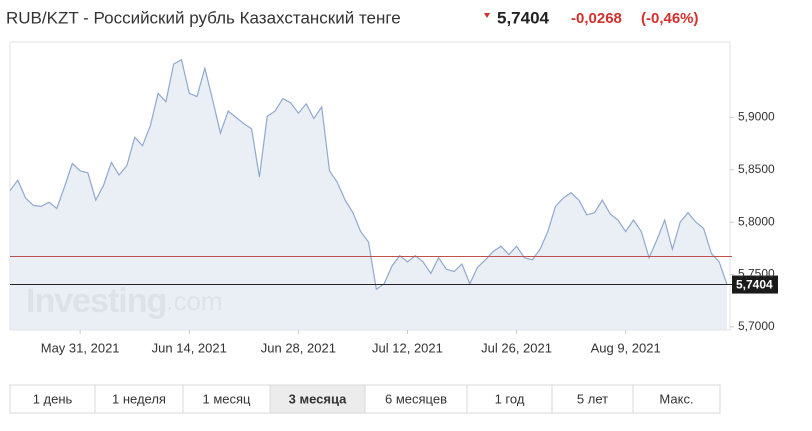 This screenshot has width=812, height=431. I want to click on period-button: 3 месяца, so click(317, 399).